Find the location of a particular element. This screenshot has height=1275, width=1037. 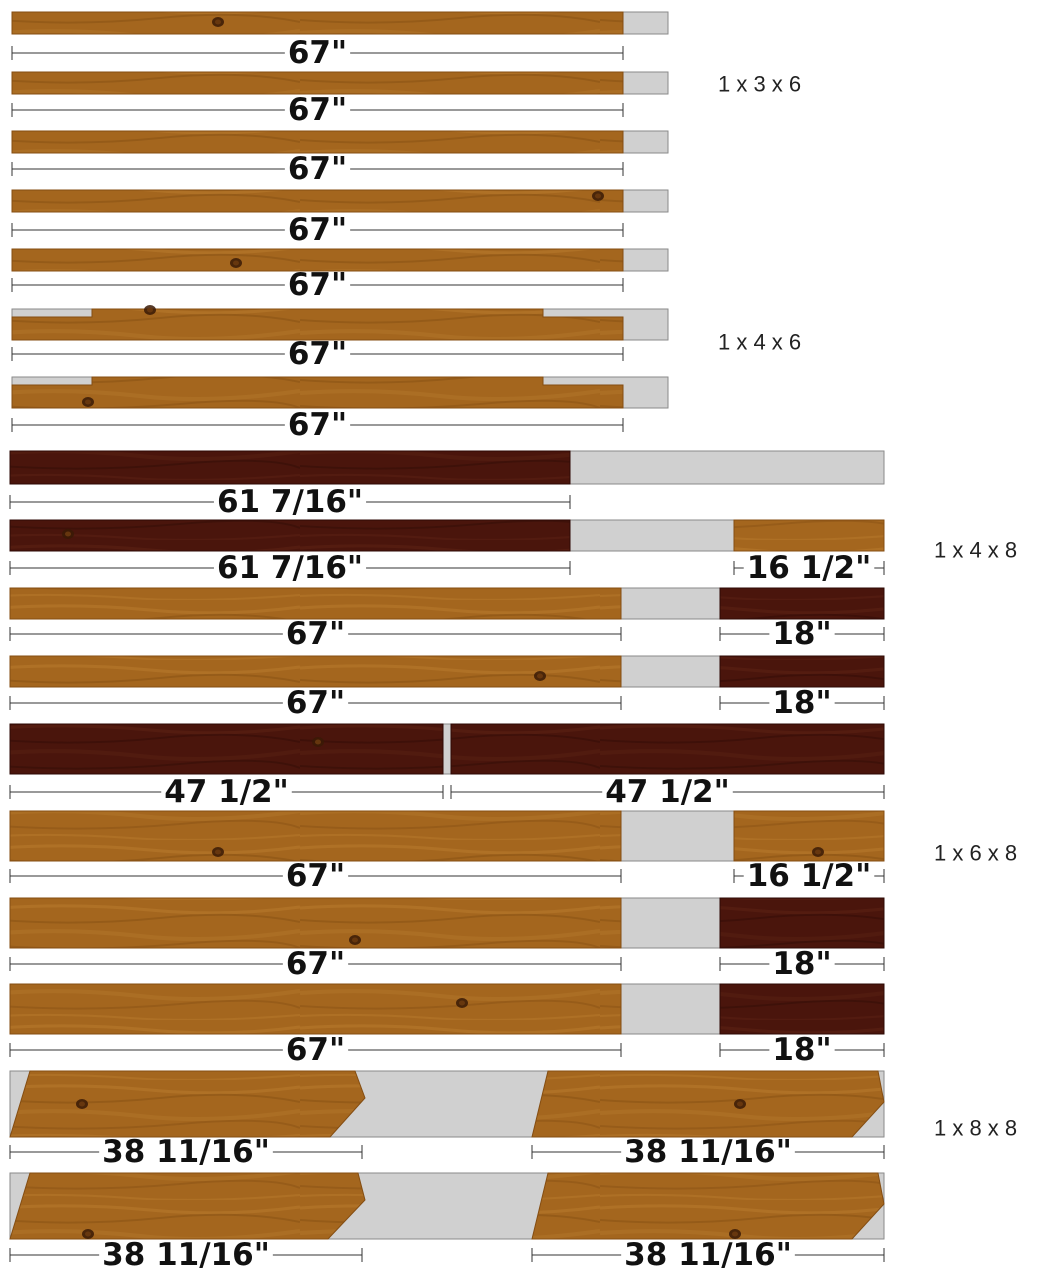

board-8: 61 7/16" is located at coordinates (447, 485).